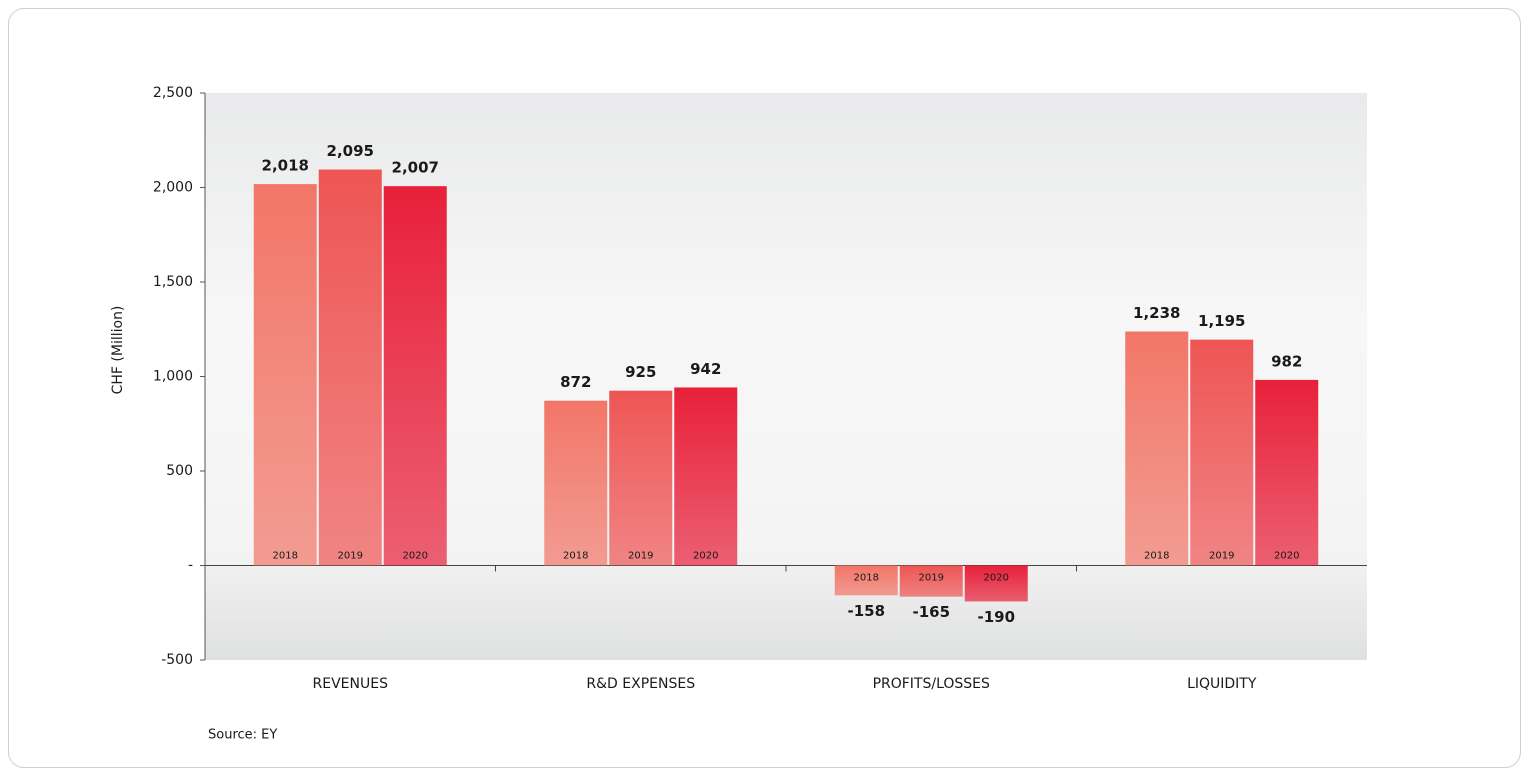 Image resolution: width=1531 pixels, height=778 pixels. I want to click on data-label: 1,195, so click(1221, 321).